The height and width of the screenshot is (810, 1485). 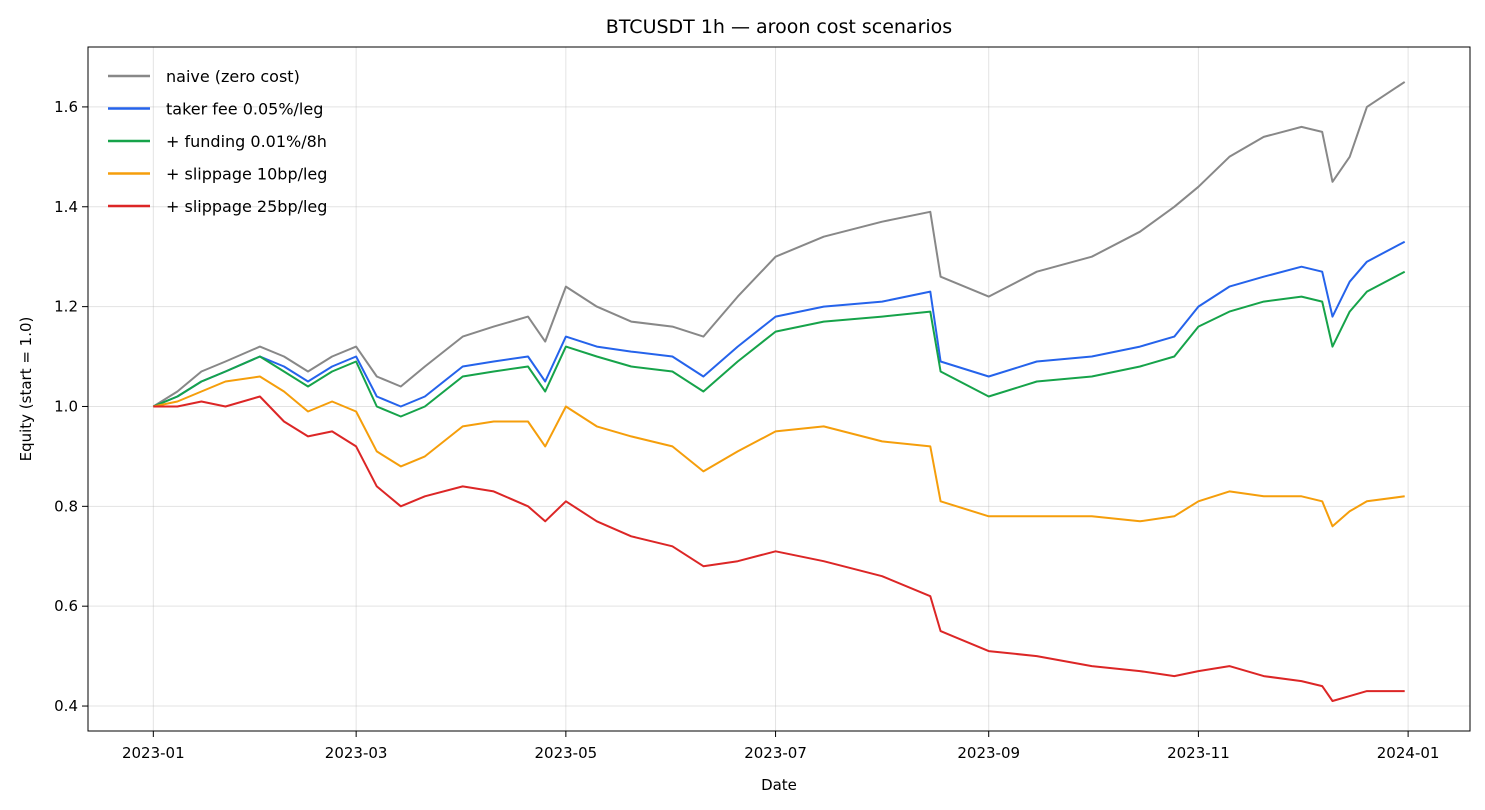 I want to click on y-tick-label: 0.6, so click(x=66, y=606).